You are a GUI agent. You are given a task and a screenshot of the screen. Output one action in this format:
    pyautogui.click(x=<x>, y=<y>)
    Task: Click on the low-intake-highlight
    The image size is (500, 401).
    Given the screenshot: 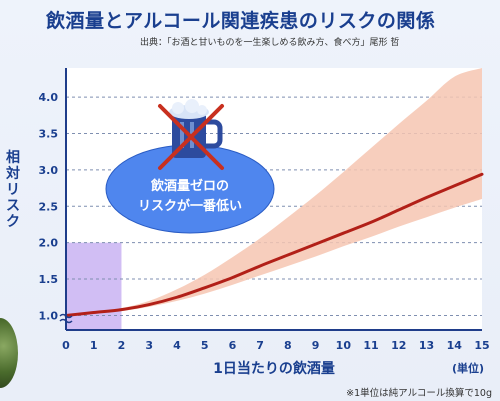 What is the action you would take?
    pyautogui.click(x=94, y=286)
    